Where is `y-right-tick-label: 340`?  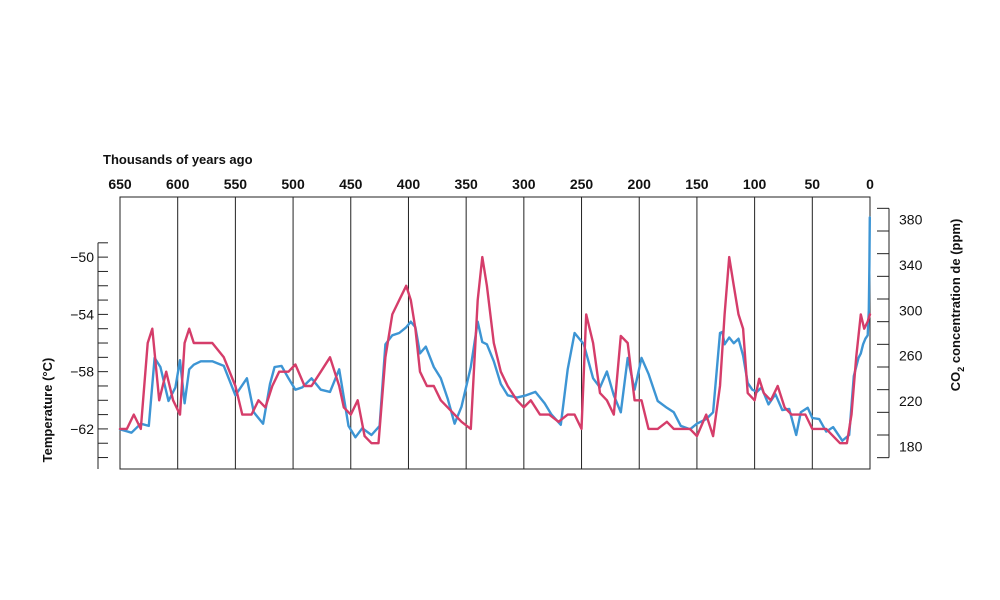
y-right-tick-label: 340 is located at coordinates (911, 265).